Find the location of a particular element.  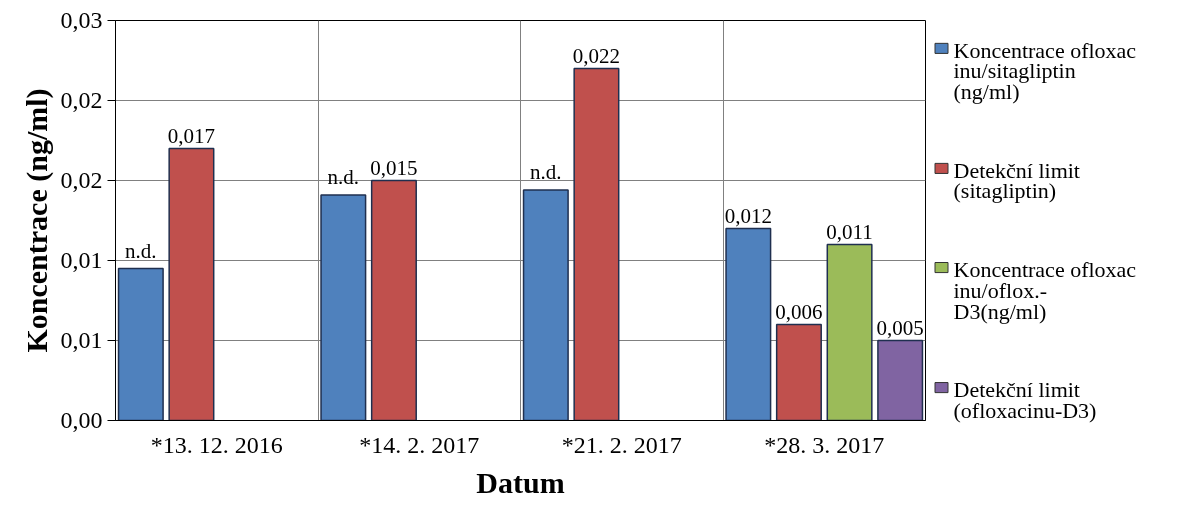

legend-label: Koncentrace ofloxacinu/oflox.-D3(ng/ml) is located at coordinates (1045, 290).